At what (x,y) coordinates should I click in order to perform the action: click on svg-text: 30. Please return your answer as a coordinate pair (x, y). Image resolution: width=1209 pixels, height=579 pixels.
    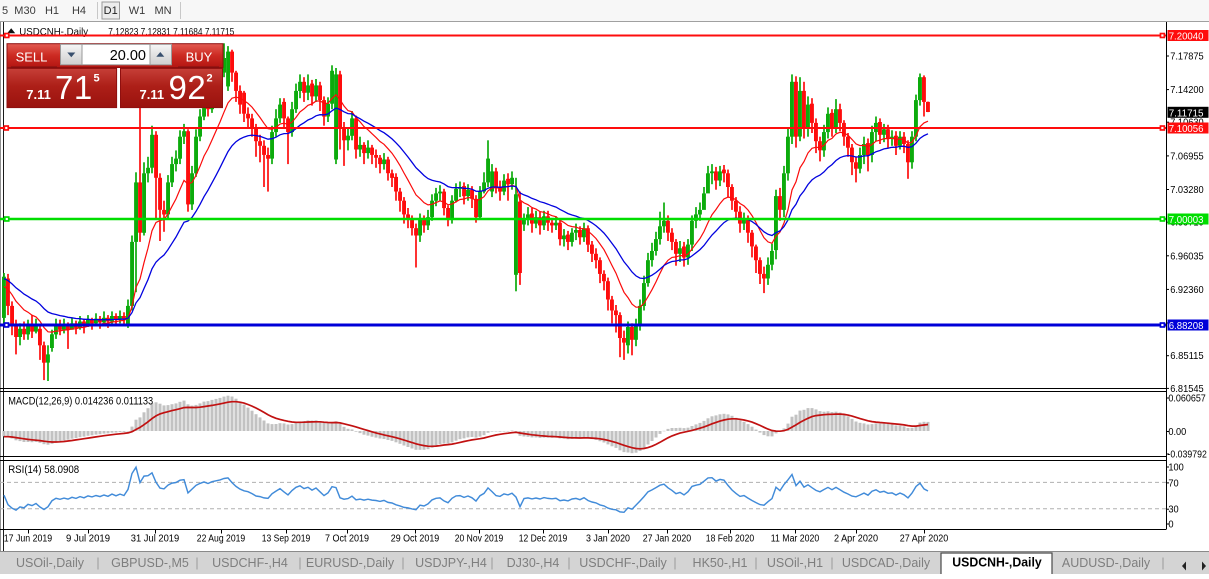
    Looking at the image, I should click on (1173, 510).